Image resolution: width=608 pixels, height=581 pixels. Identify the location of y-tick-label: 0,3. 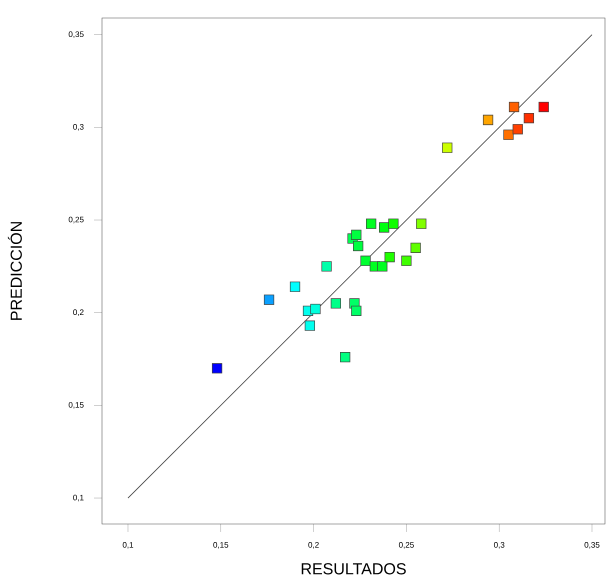
(78, 127).